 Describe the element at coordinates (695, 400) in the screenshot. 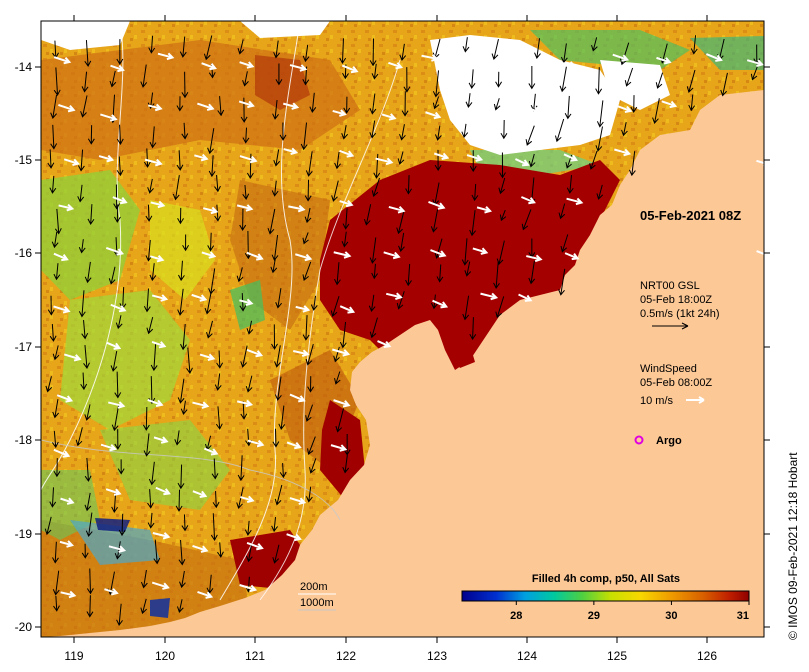

I see `wind-scale-arrow-icon` at that location.